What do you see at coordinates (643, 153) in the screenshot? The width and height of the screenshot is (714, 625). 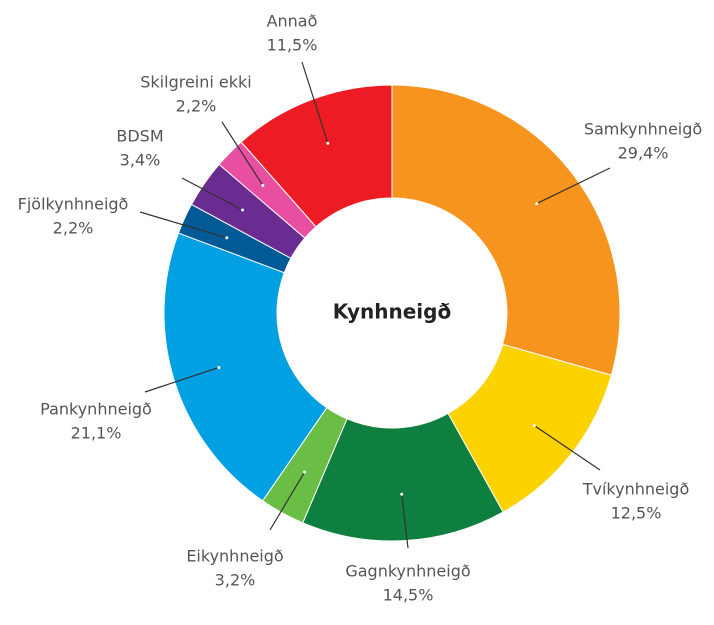 I see `slice-value-label: 29,4%` at bounding box center [643, 153].